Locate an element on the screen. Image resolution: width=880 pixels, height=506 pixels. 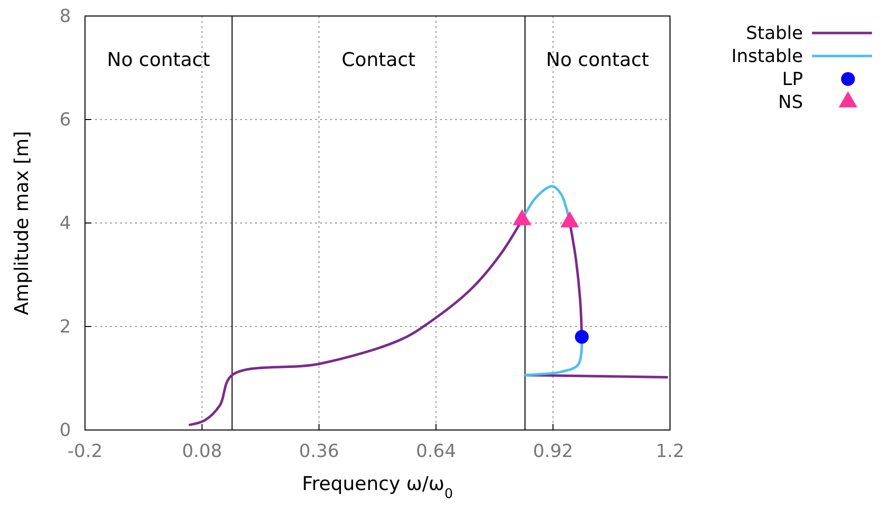
legend-label: LP is located at coordinates (793, 79).